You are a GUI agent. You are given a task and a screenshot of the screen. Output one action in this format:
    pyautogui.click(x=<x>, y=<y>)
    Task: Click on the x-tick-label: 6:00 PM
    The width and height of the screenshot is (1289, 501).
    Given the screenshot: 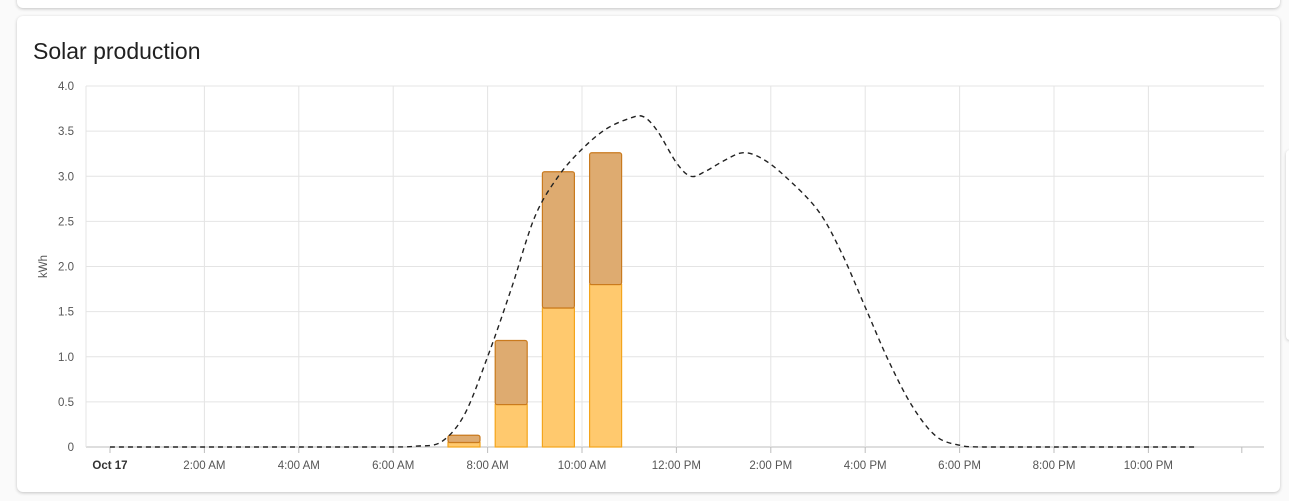 What is the action you would take?
    pyautogui.click(x=959, y=466)
    